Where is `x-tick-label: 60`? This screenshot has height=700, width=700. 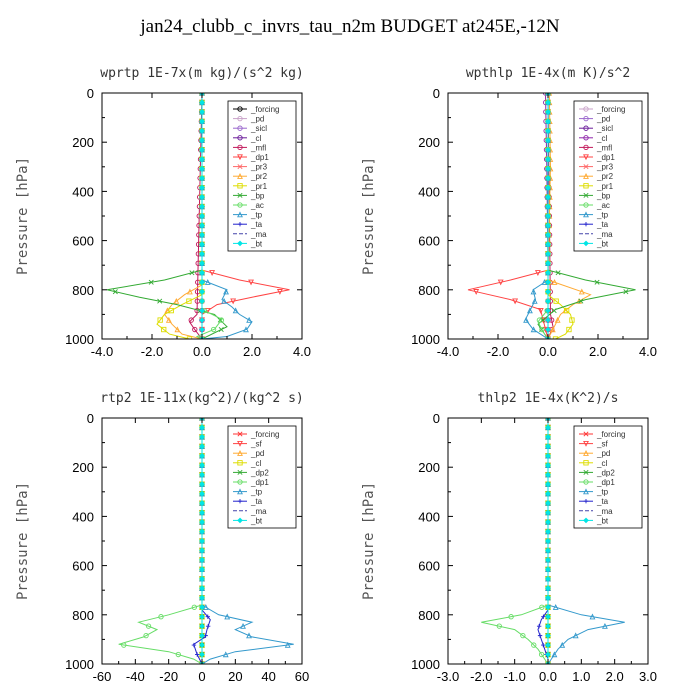 x-tick-label: 60 is located at coordinates (302, 676).